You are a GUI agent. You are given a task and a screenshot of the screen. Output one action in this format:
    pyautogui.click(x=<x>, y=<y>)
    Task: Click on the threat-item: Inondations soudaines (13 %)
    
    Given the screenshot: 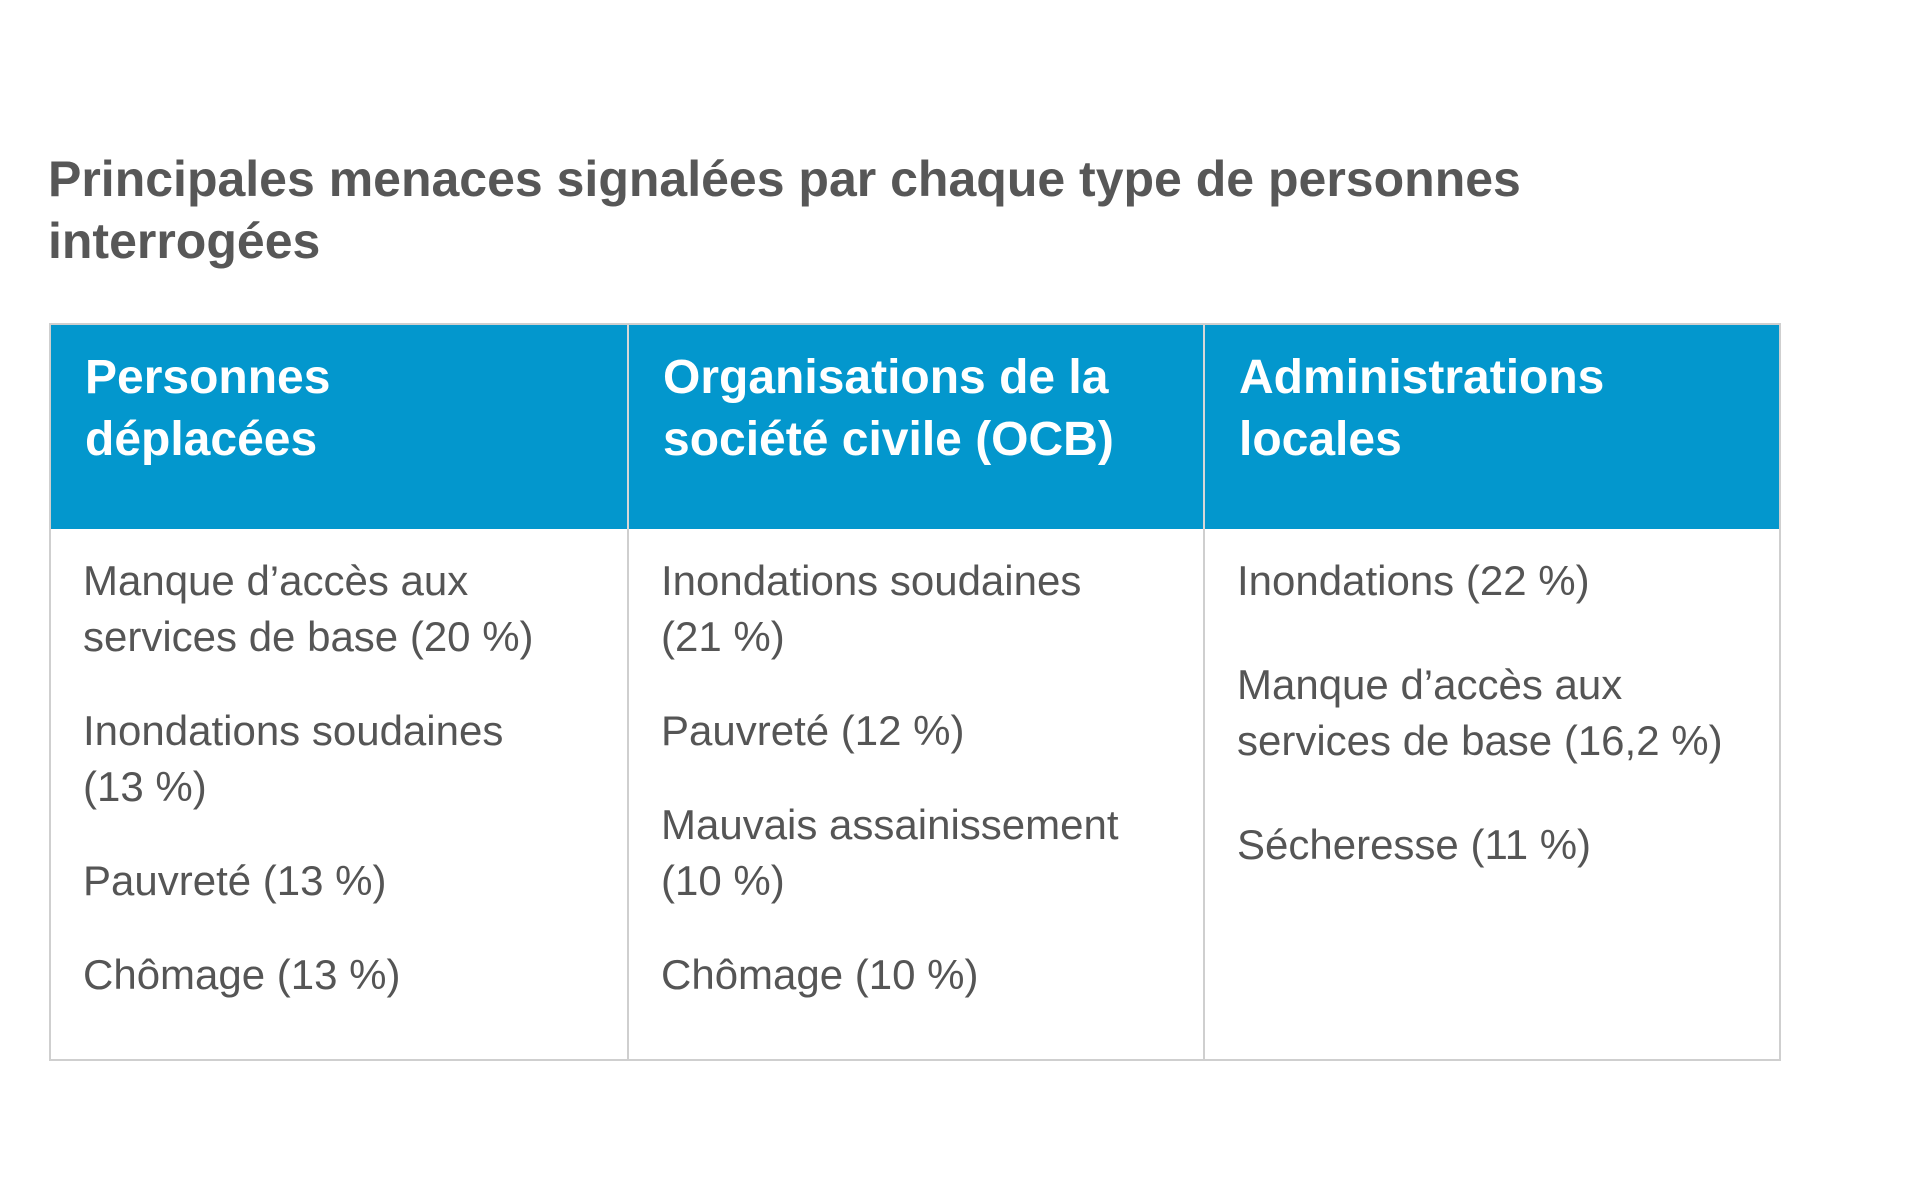 What is the action you would take?
    pyautogui.click(x=345, y=759)
    